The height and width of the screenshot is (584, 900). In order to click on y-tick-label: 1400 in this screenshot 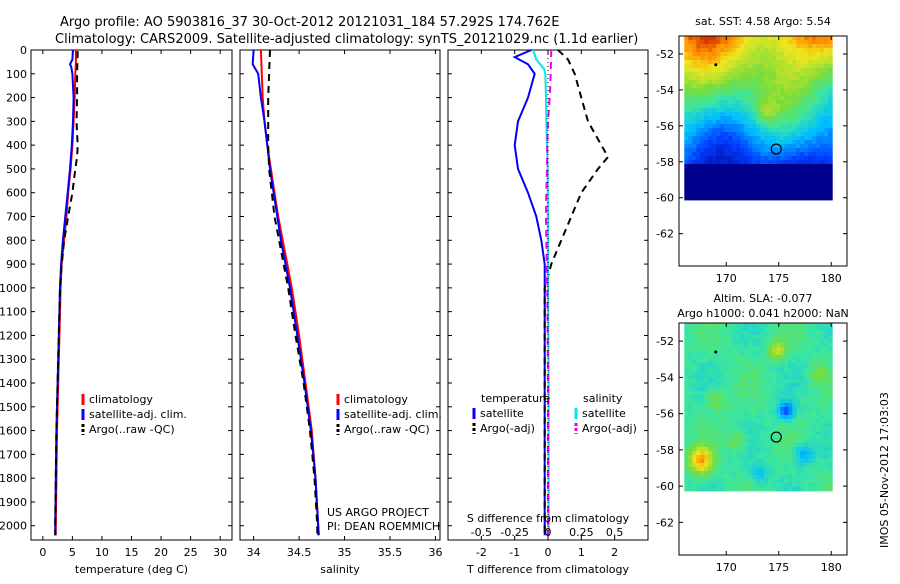, I will do `click(13, 383)`.